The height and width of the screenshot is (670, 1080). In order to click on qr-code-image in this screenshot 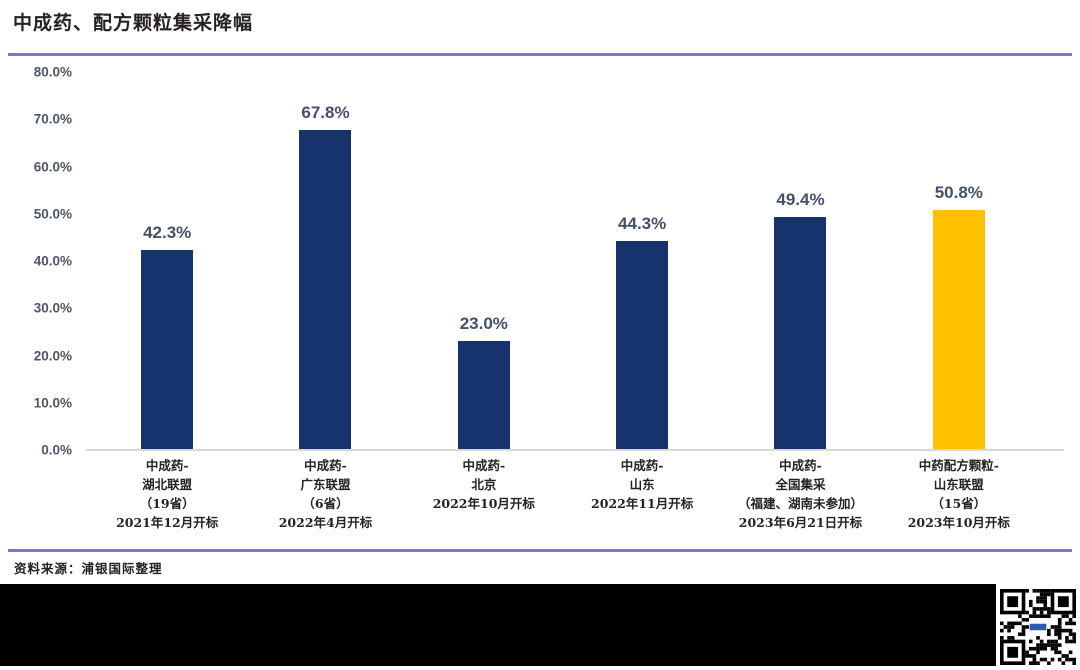, I will do `click(1038, 627)`.